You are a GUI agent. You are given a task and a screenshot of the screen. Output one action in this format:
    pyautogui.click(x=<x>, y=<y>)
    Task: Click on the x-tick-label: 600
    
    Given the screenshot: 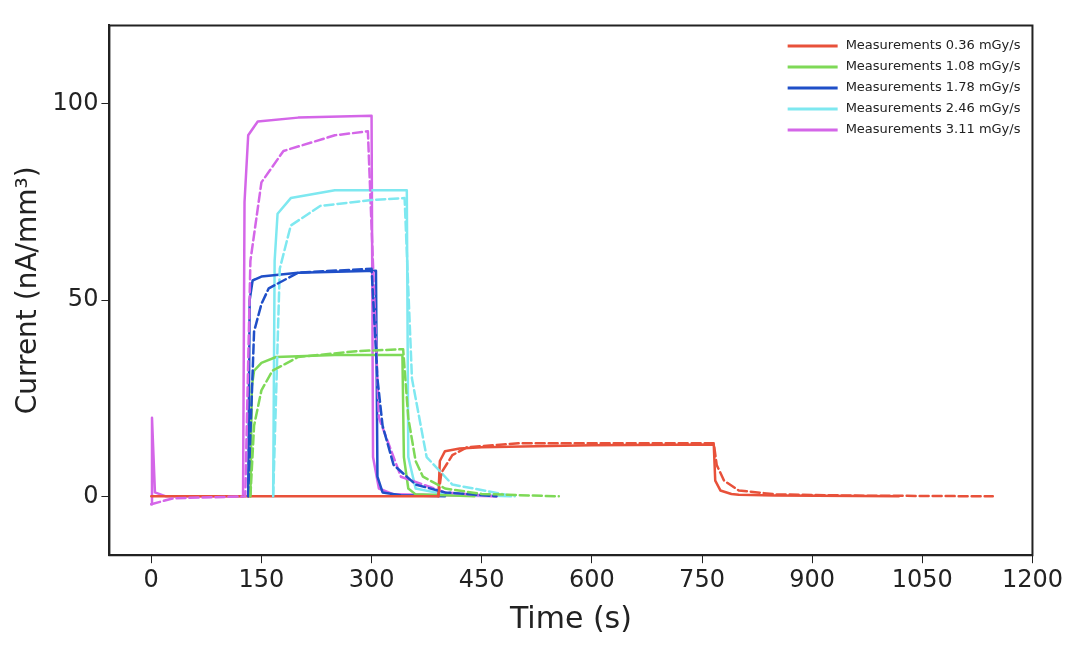 What is the action you would take?
    pyautogui.click(x=591, y=578)
    